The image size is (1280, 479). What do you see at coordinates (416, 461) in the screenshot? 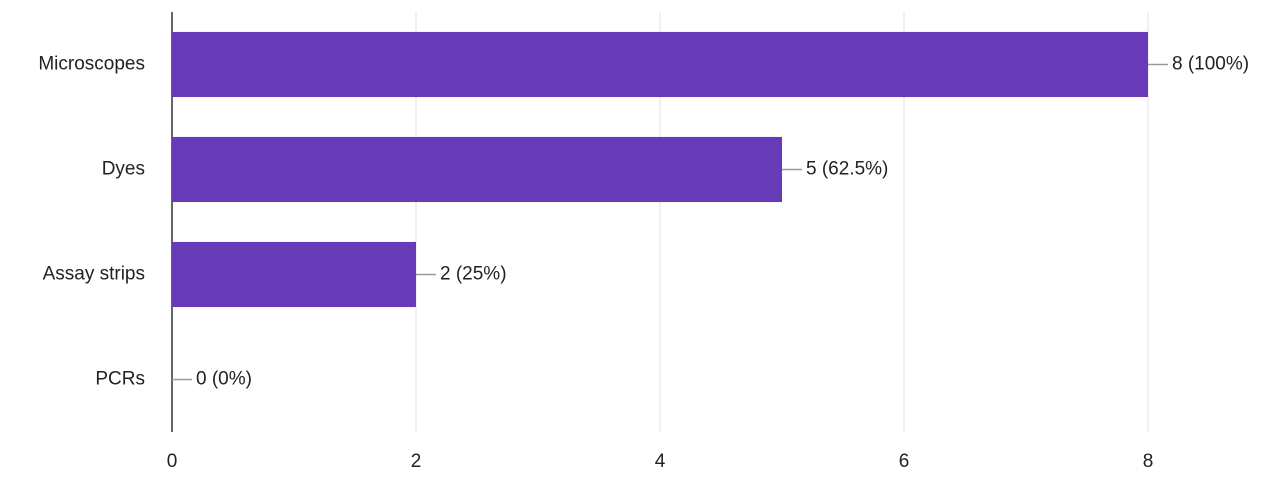
I see `x-tick-label: 2` at bounding box center [416, 461].